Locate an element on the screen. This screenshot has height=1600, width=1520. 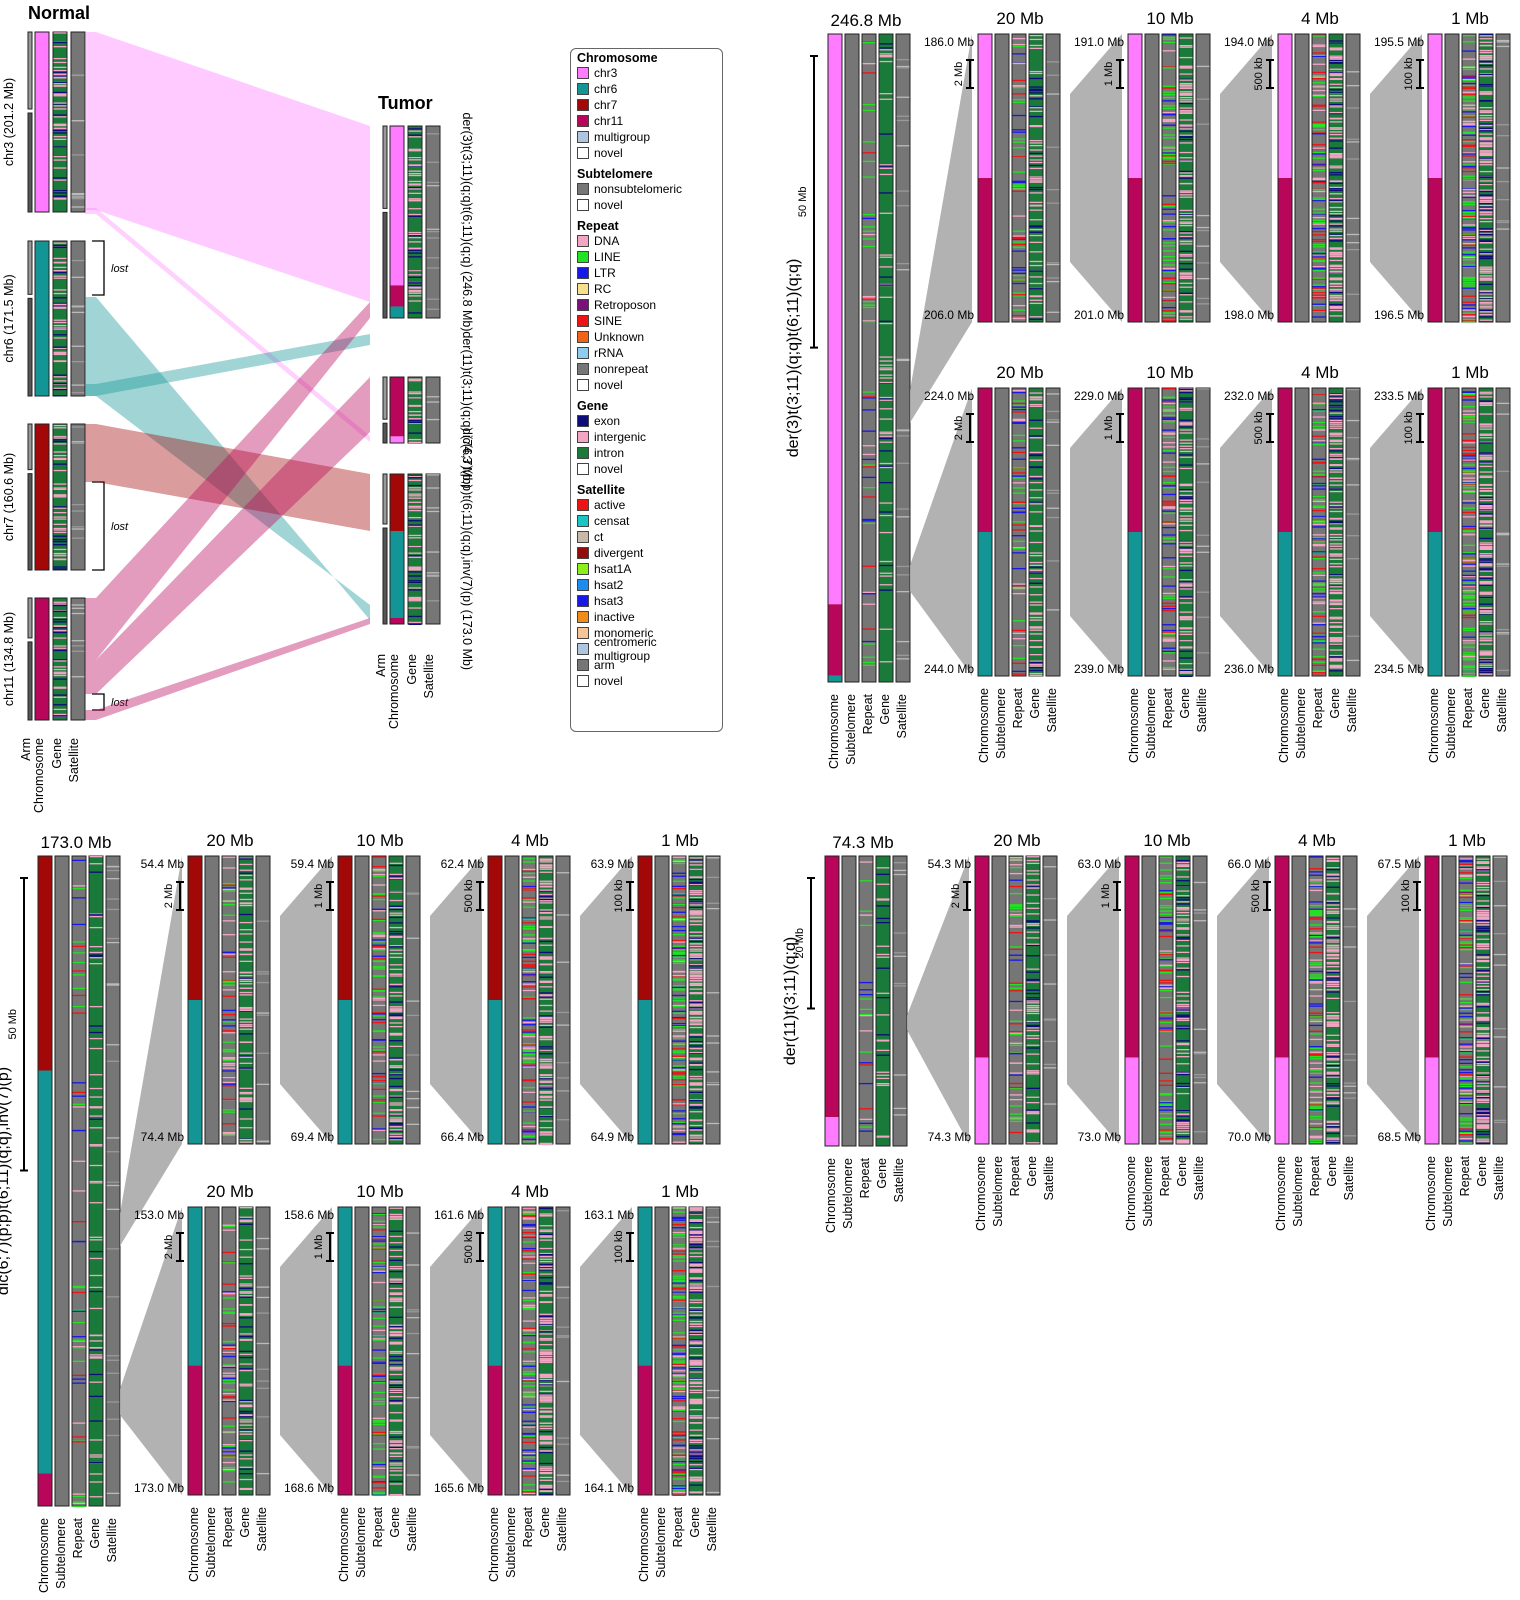
scale-bar-label: 1 Mb is located at coordinates (319, 896).